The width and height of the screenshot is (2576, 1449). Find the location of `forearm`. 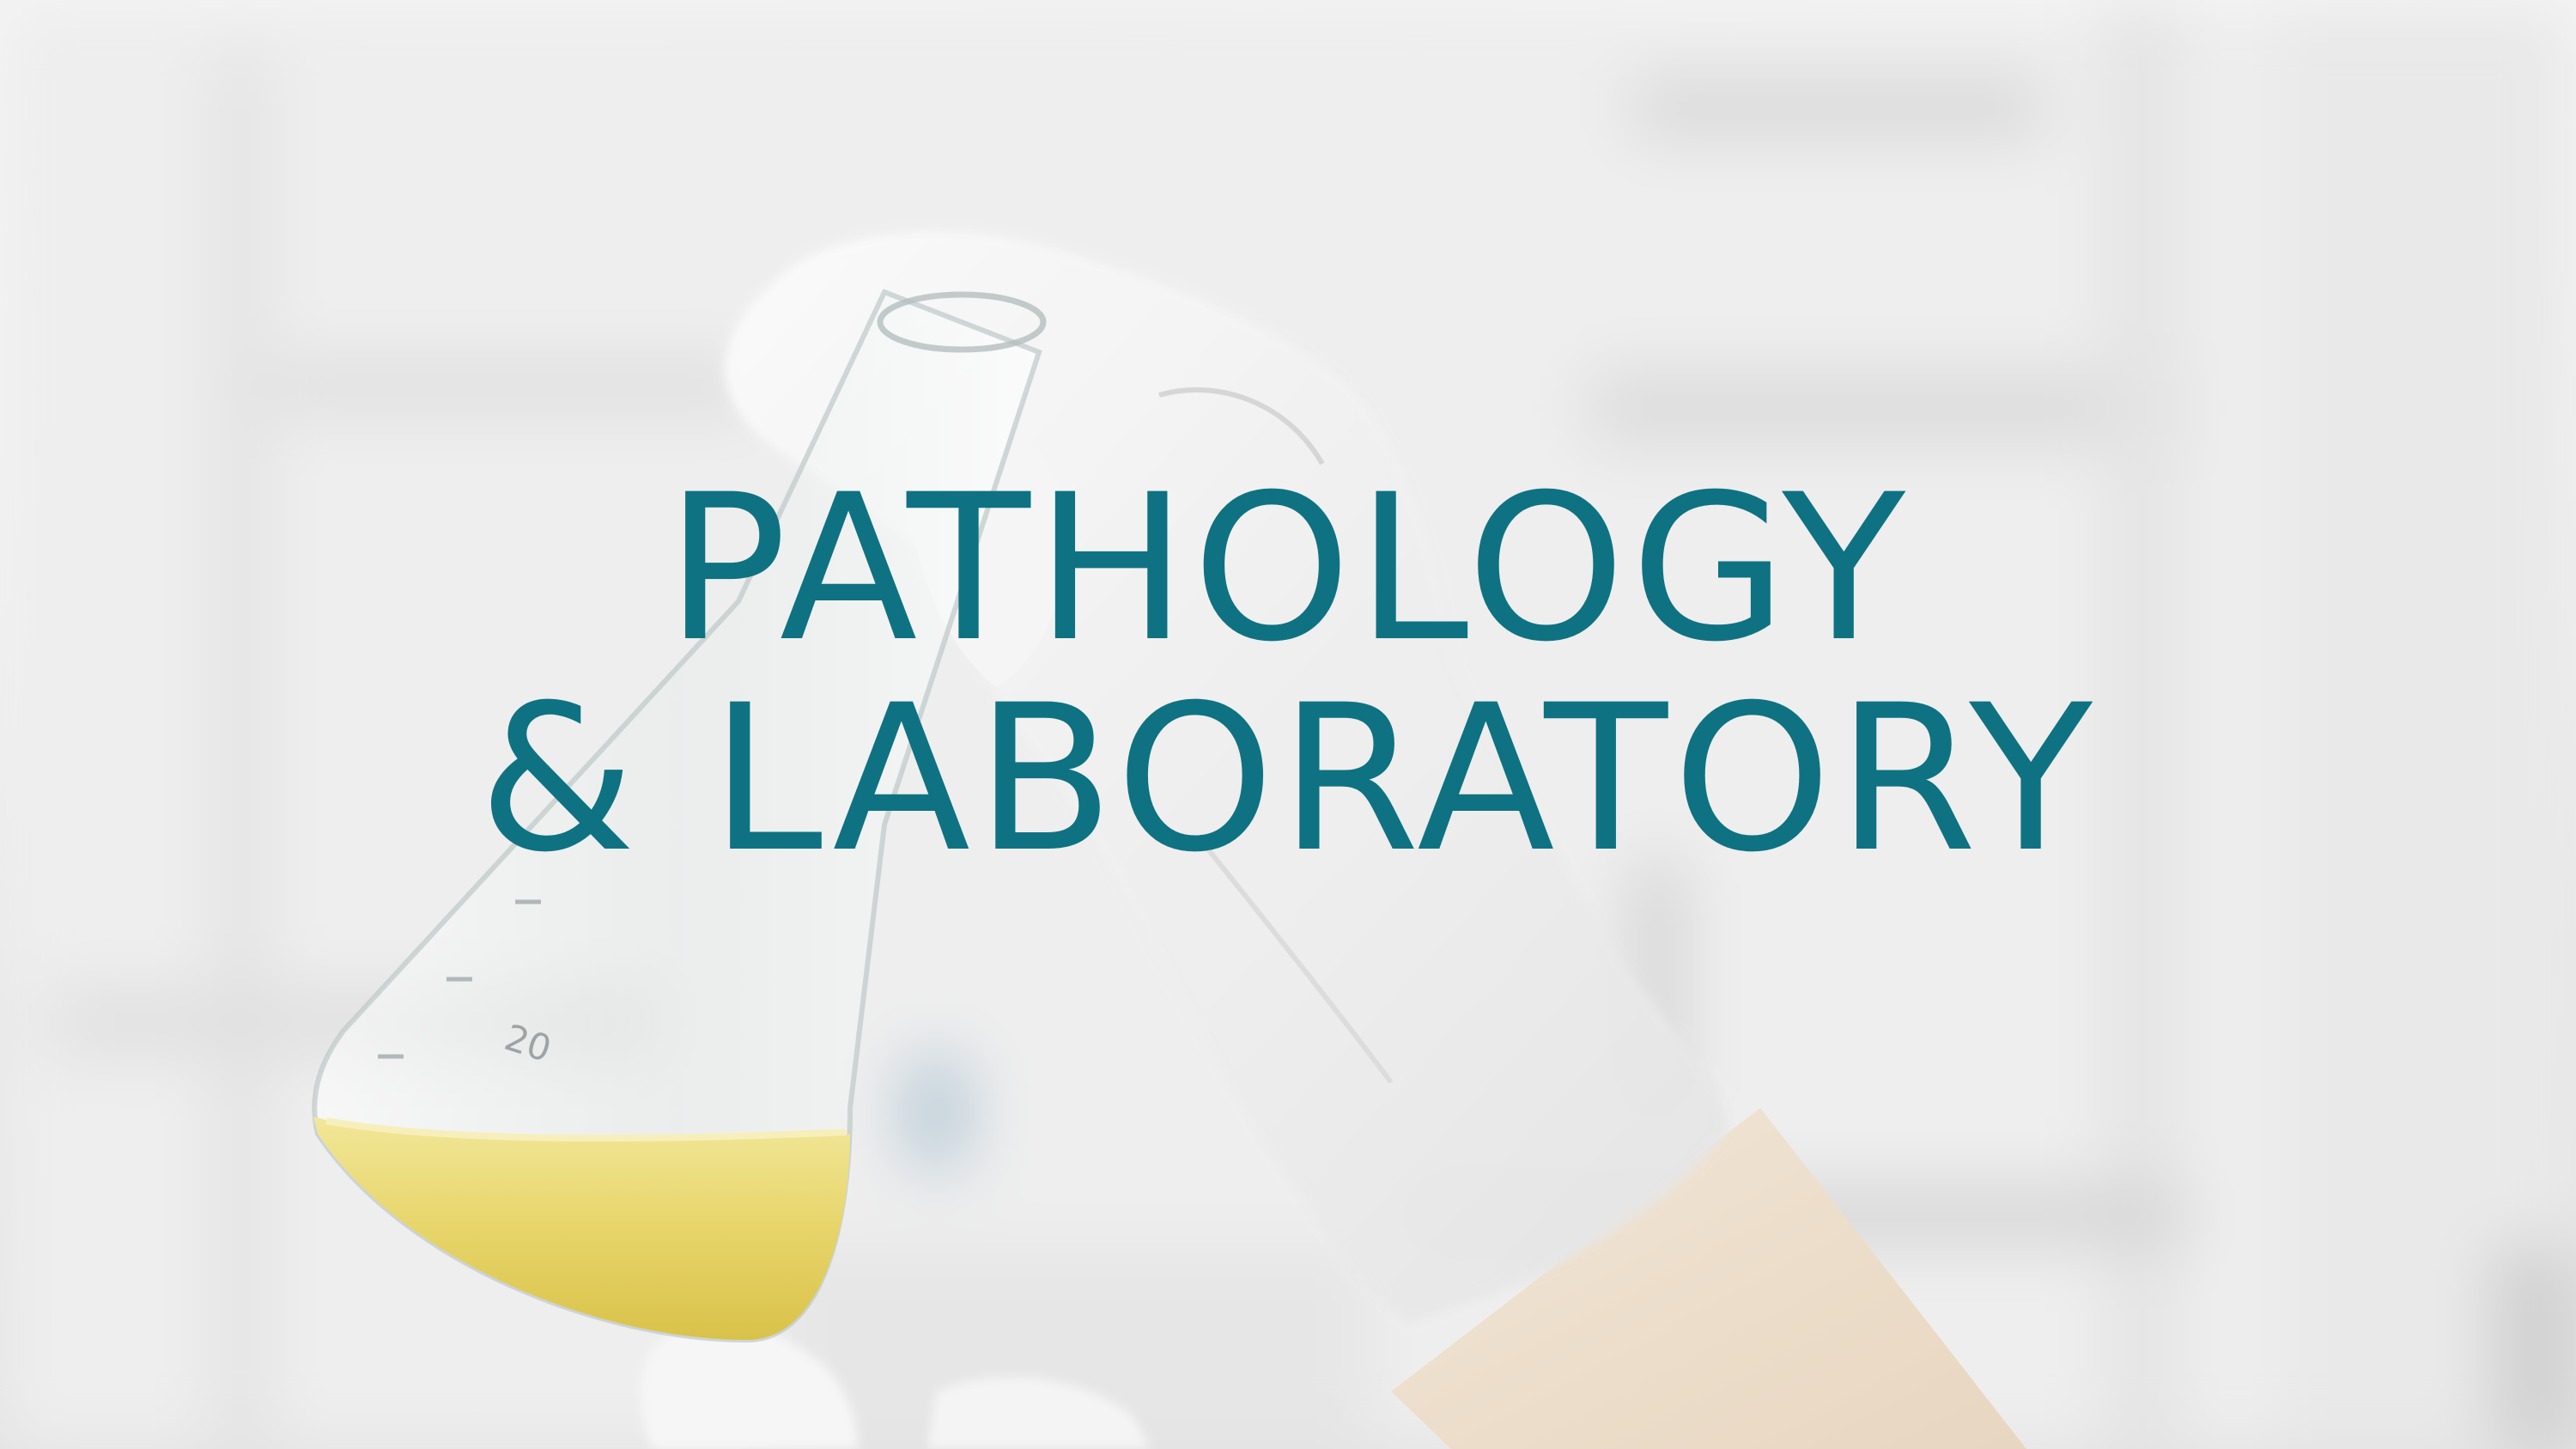

forearm is located at coordinates (1708, 1278).